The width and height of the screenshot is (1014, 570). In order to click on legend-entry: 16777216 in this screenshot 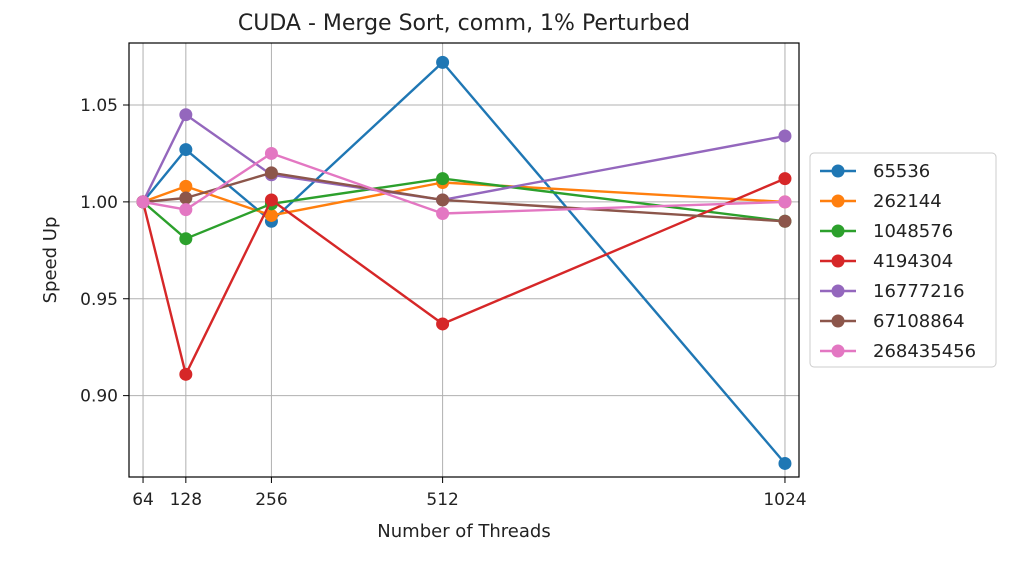, I will do `click(892, 291)`.